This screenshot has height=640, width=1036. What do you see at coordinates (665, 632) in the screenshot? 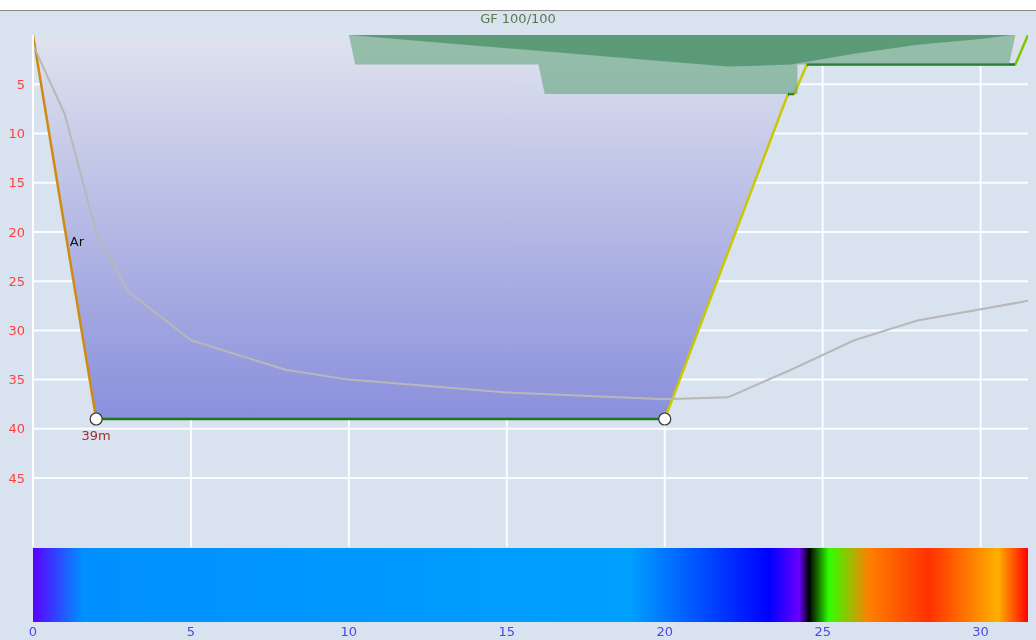
I see `x-tick-label: 20` at bounding box center [665, 632].